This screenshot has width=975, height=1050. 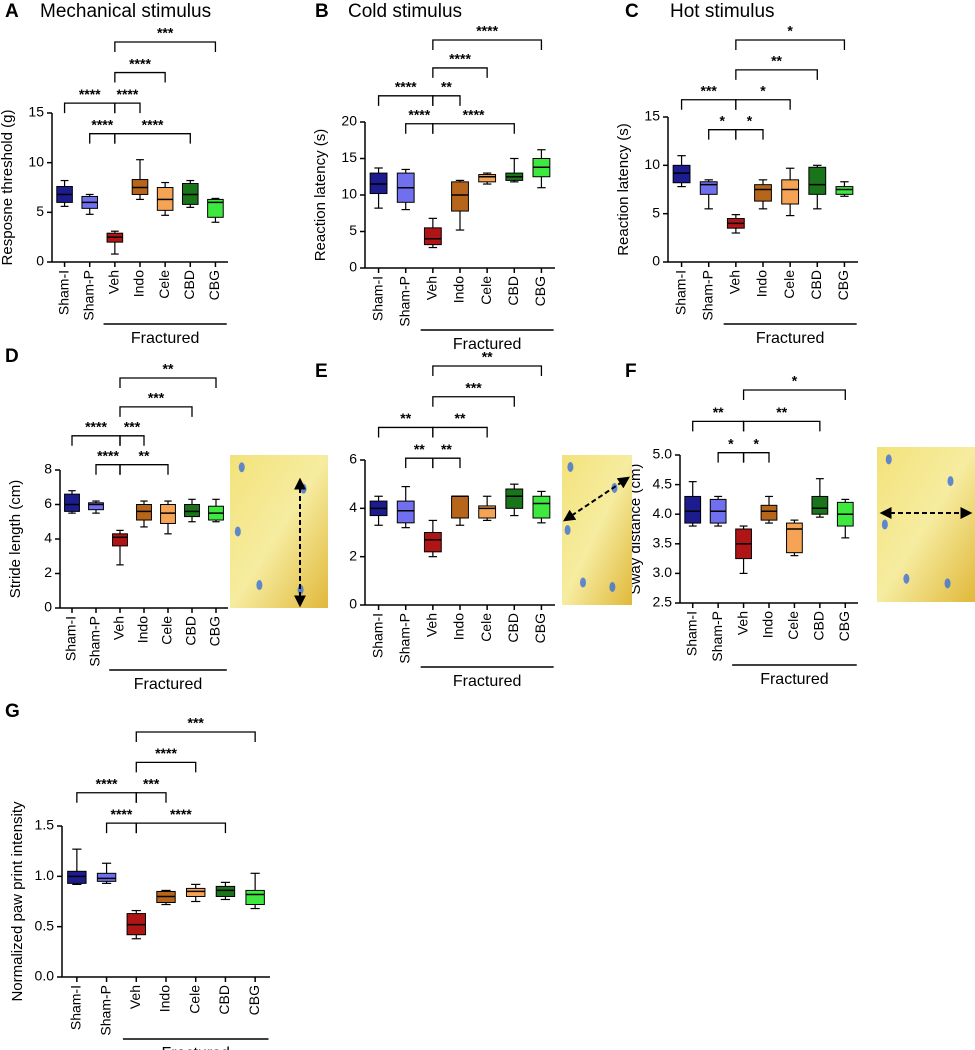 What do you see at coordinates (377, 298) in the screenshot?
I see `x-tick-label: Sham-I` at bounding box center [377, 298].